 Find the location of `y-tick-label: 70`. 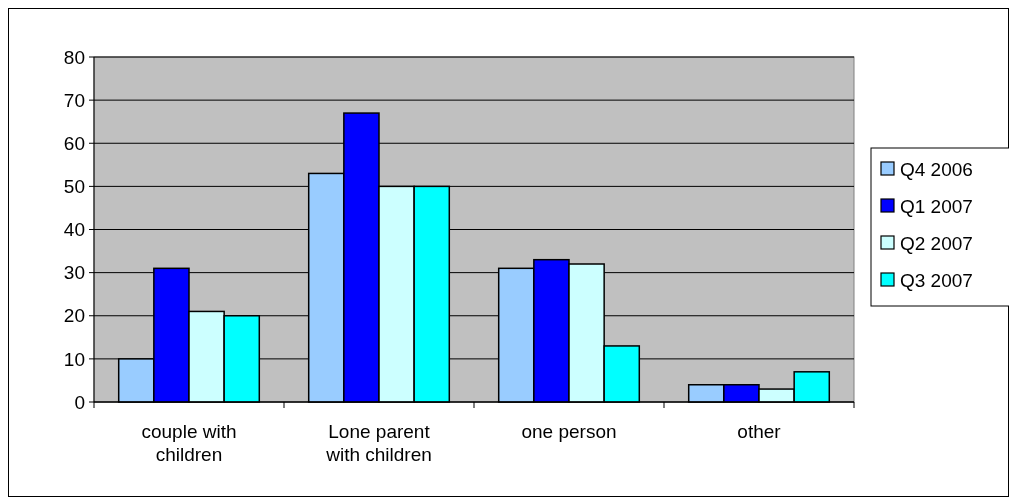

y-tick-label: 70 is located at coordinates (74, 100).